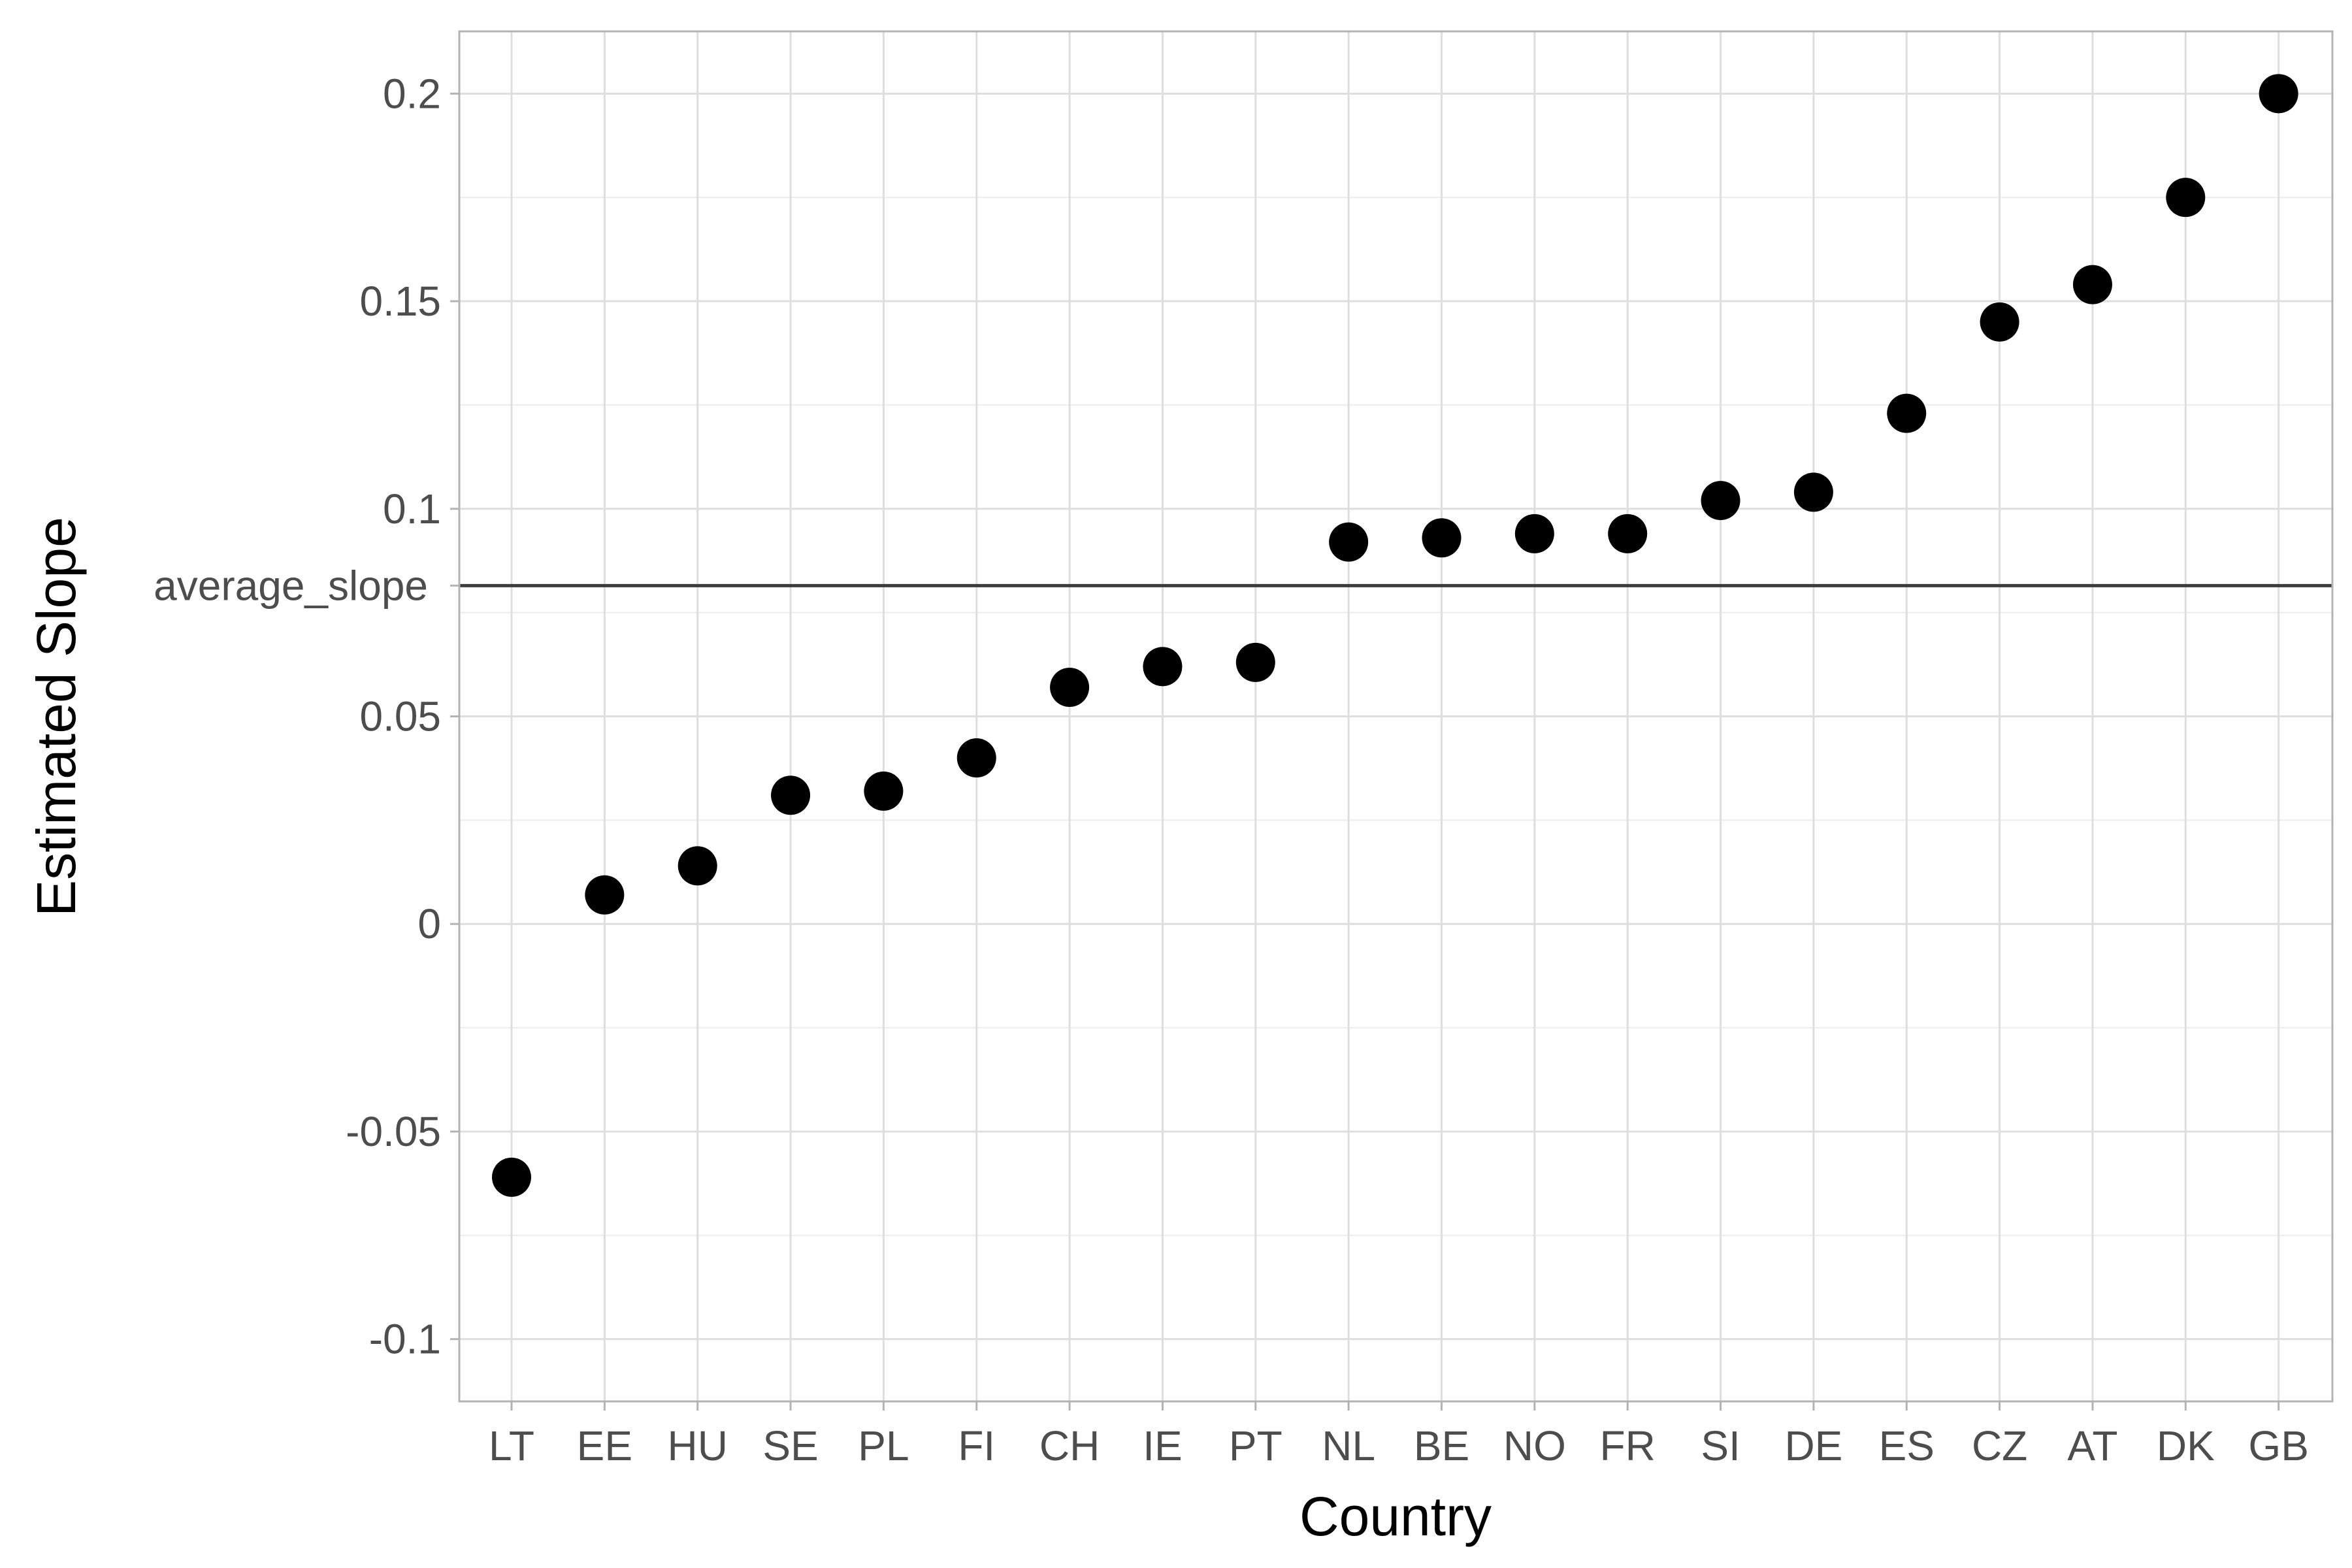 Image resolution: width=2352 pixels, height=1568 pixels. Describe the element at coordinates (56, 717) in the screenshot. I see `y-axis-title: Estimated Slope` at that location.